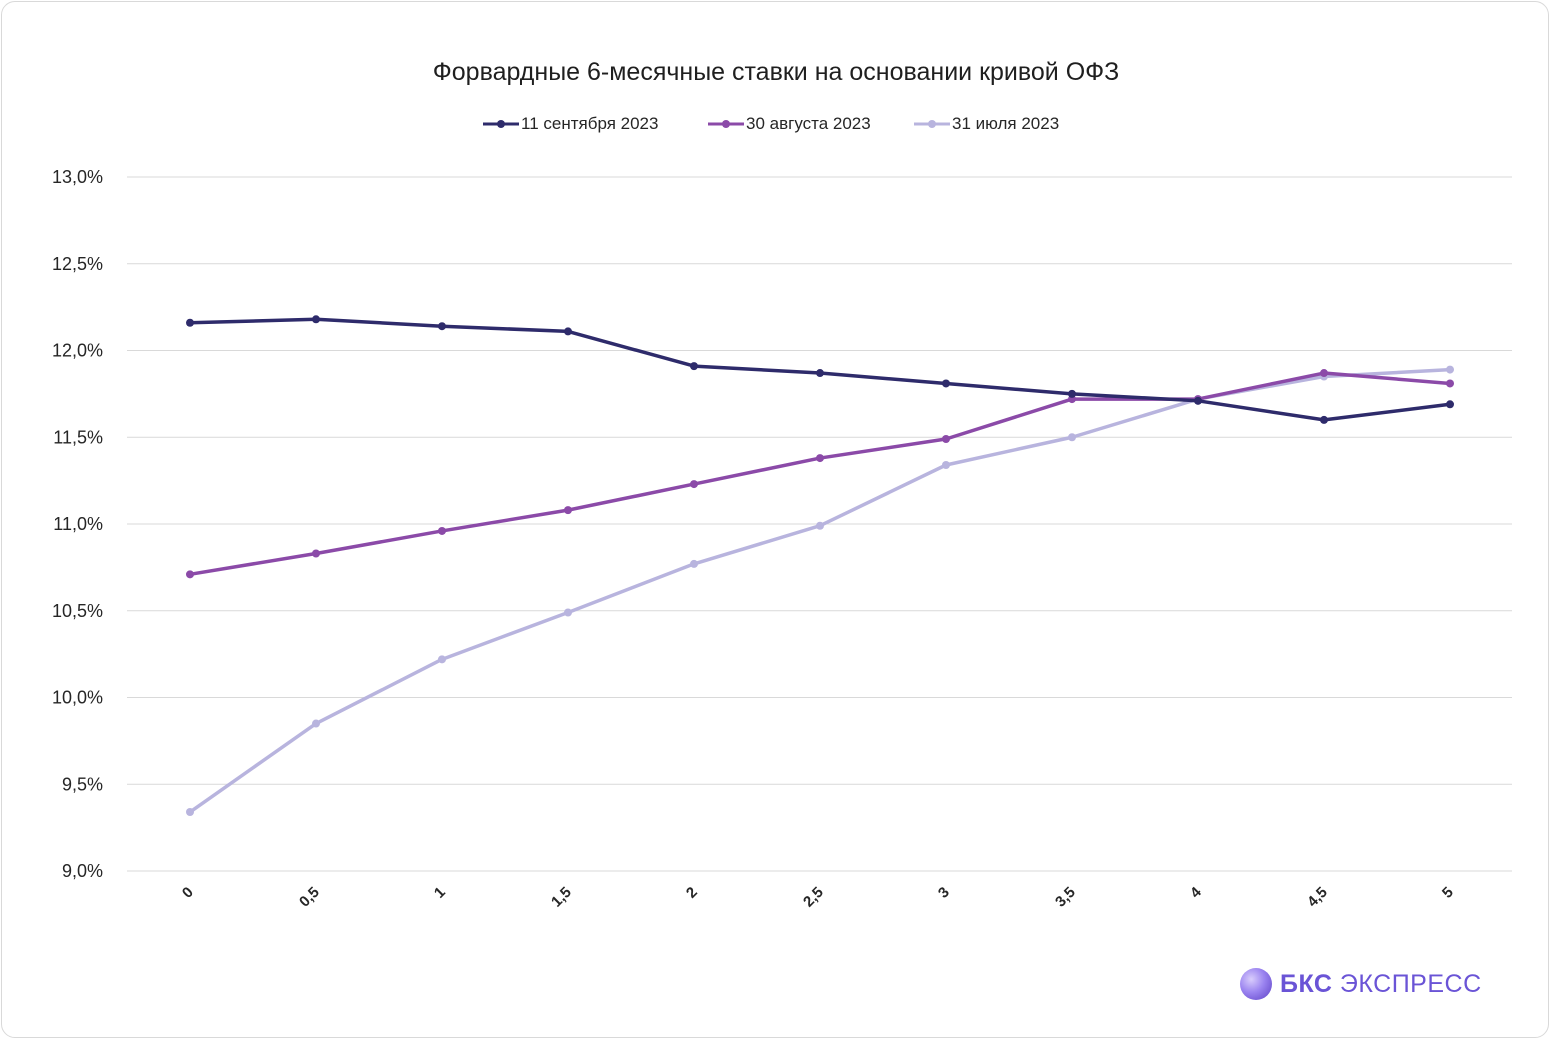 Image resolution: width=1552 pixels, height=1041 pixels. I want to click on y-tick-label: 11,5%, so click(78, 437).